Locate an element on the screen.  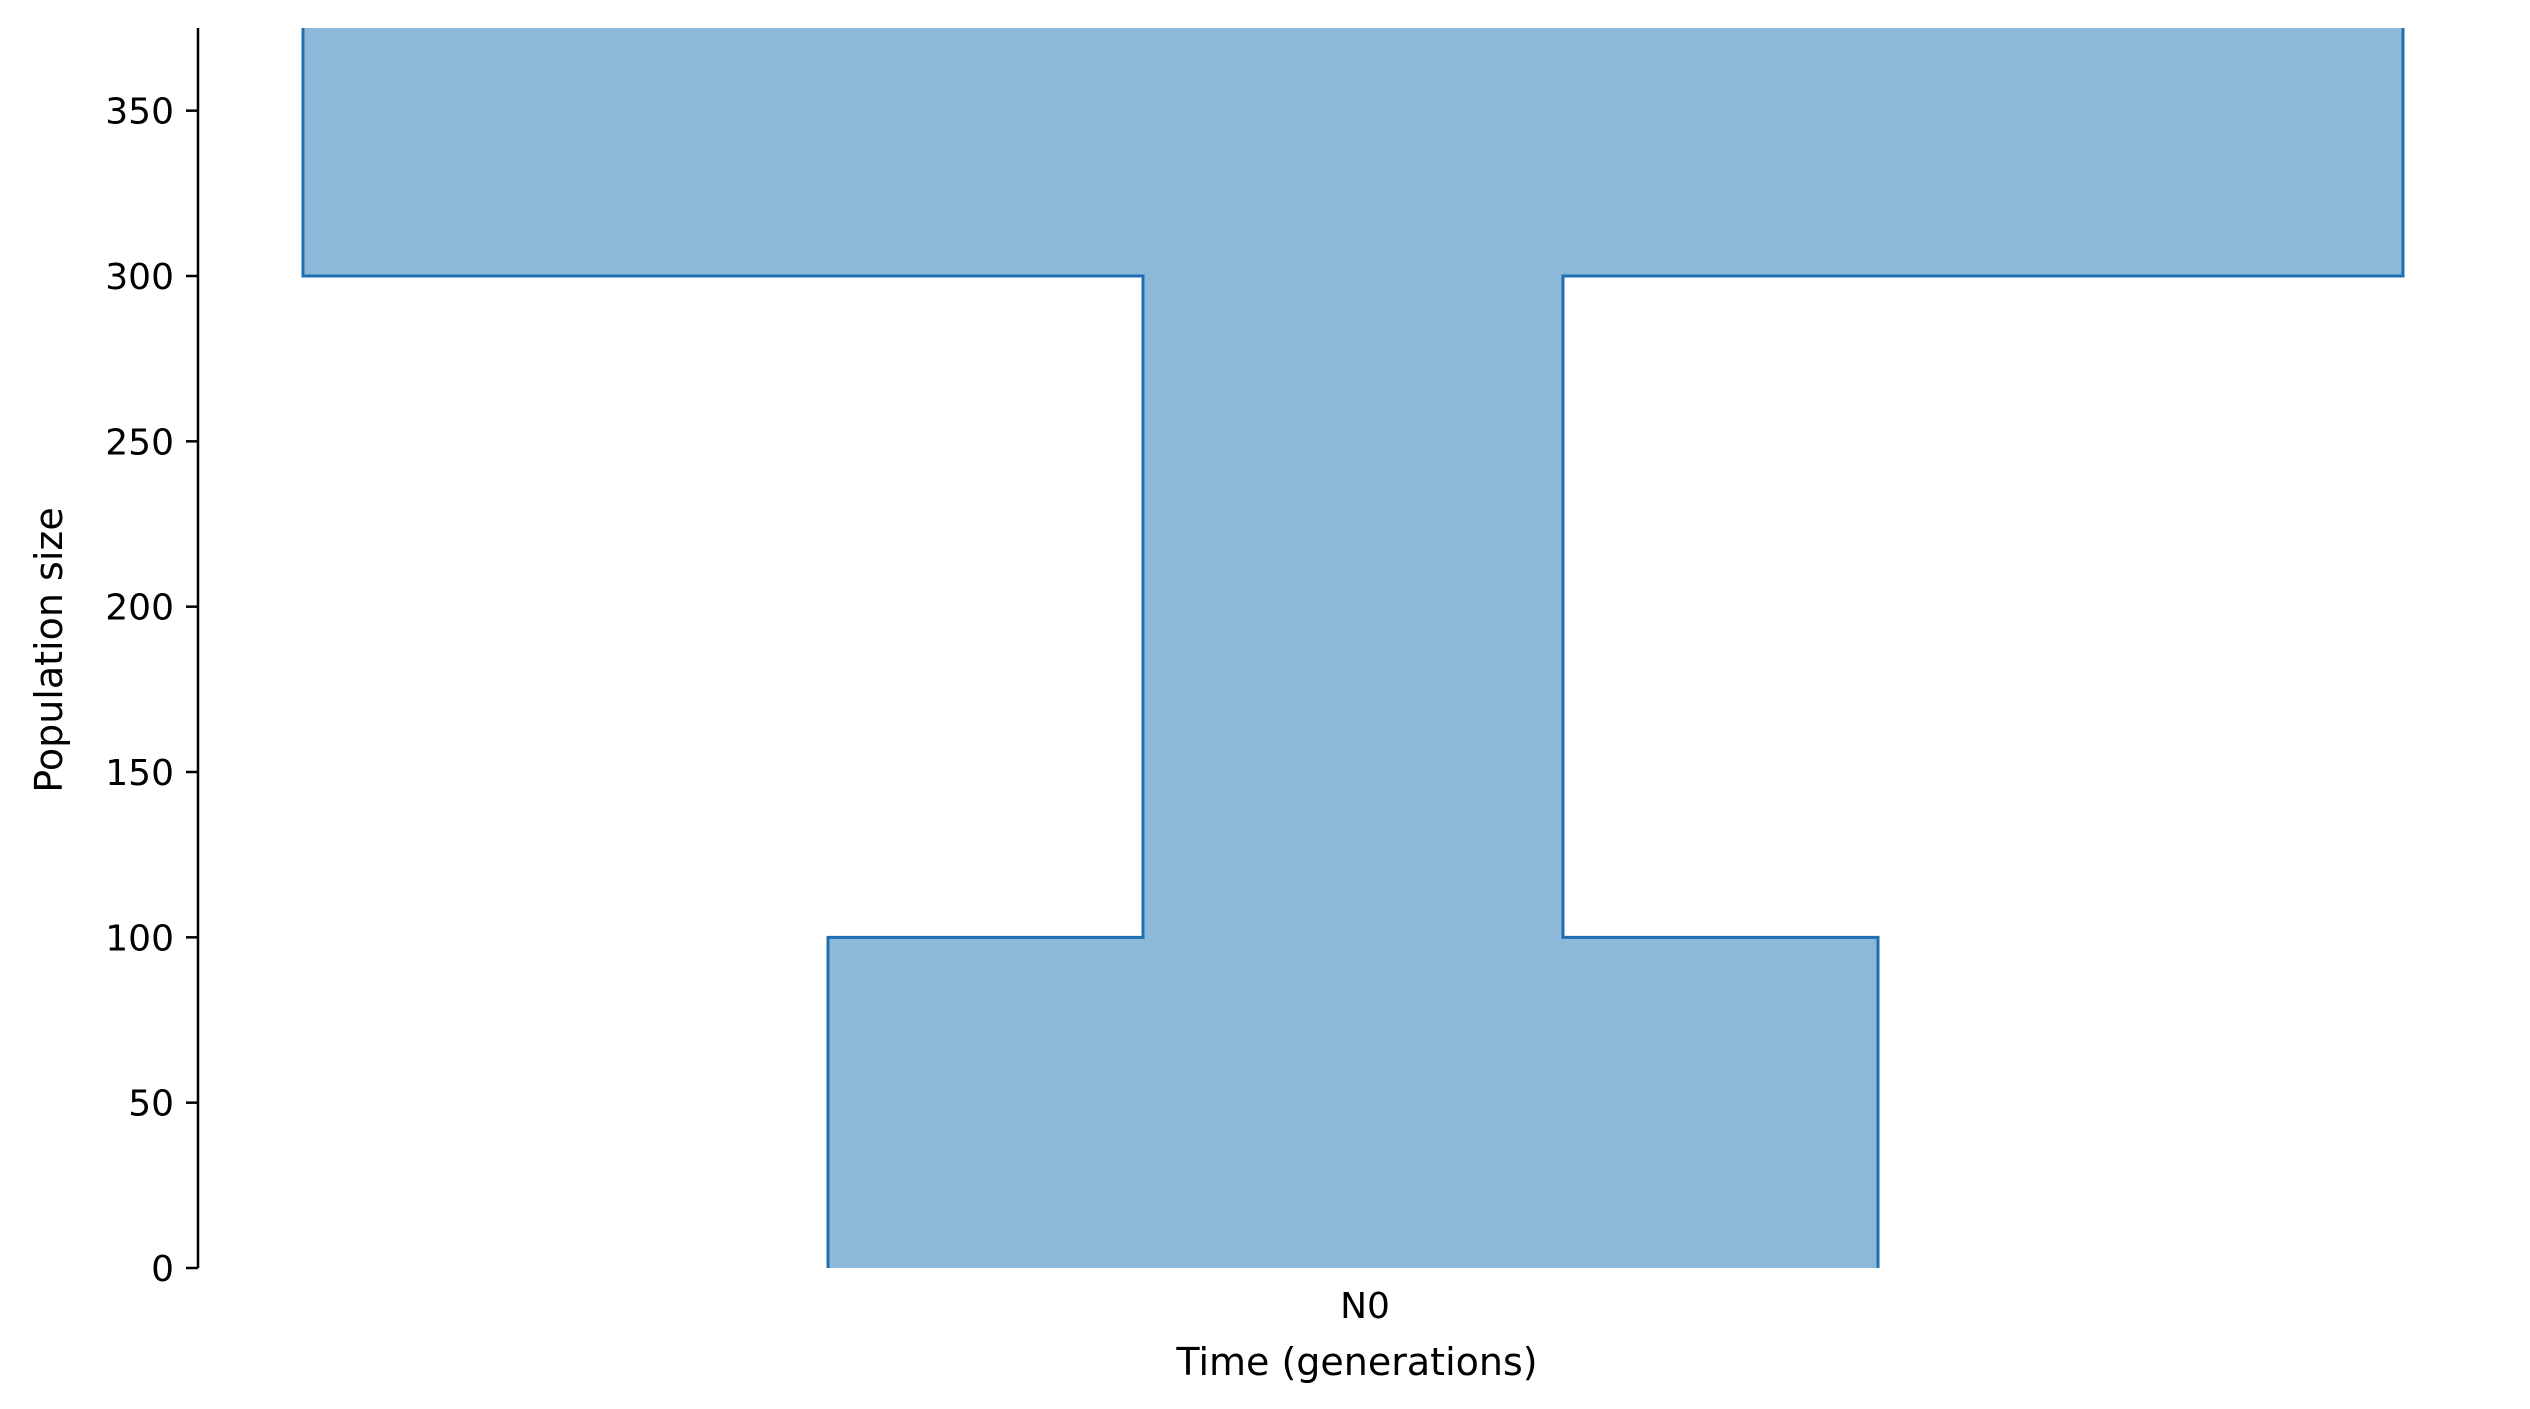
x-ticks: N0 is located at coordinates (1365, 1306).